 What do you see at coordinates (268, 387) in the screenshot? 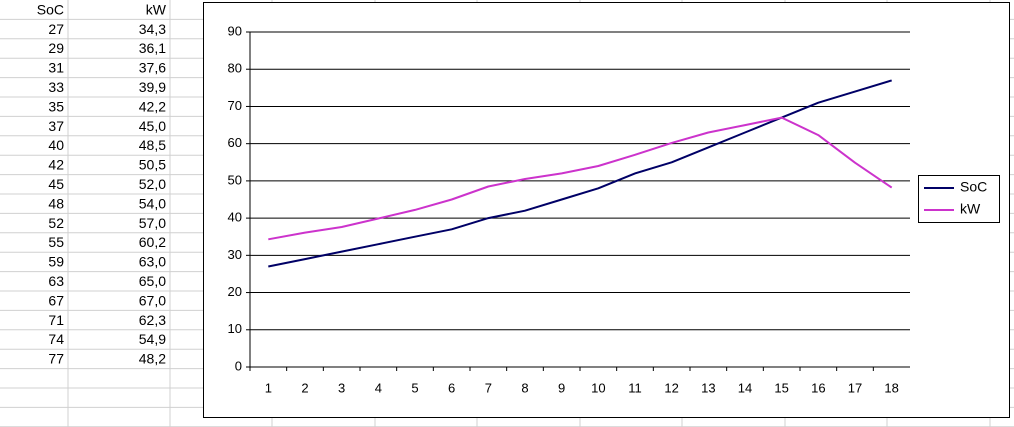
I see `x-tick-label: 1` at bounding box center [268, 387].